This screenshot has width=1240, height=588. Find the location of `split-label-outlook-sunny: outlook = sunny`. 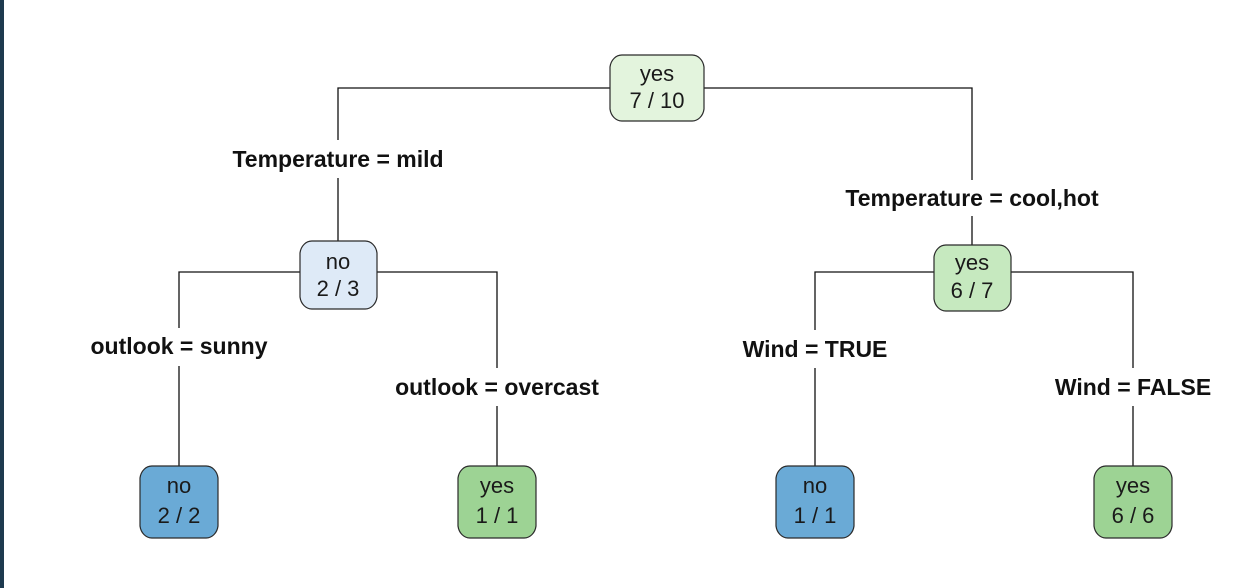

split-label-outlook-sunny: outlook = sunny is located at coordinates (179, 346).